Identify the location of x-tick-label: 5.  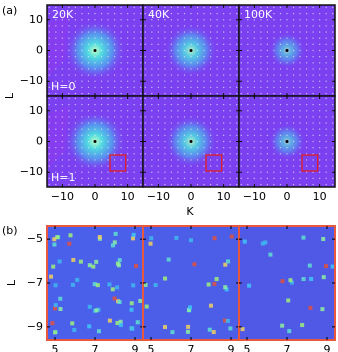
(151, 347).